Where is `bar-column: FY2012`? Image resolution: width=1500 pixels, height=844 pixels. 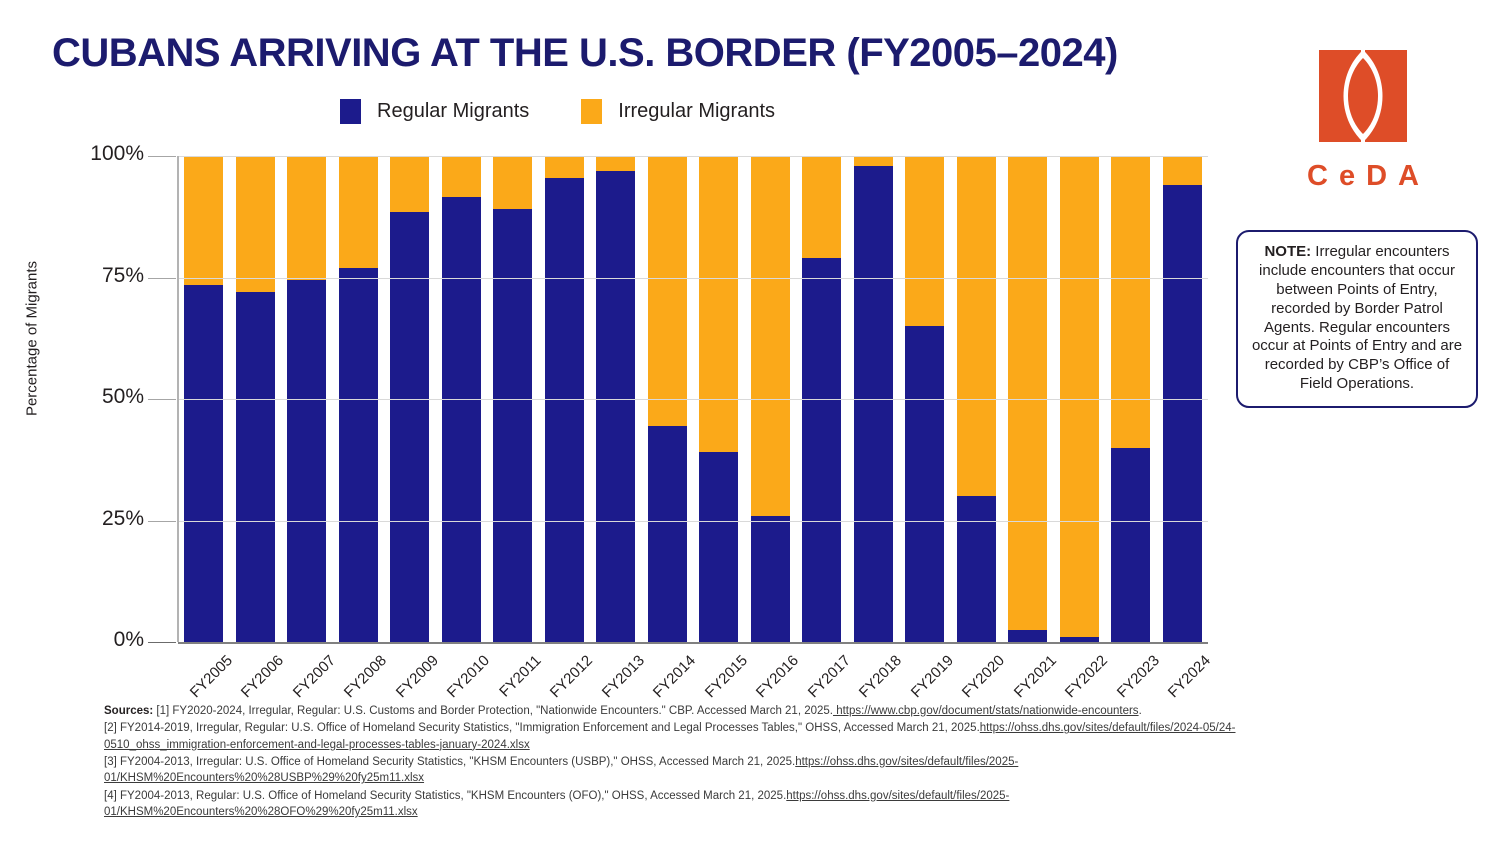
bar-column: FY2012 is located at coordinates (567, 428).